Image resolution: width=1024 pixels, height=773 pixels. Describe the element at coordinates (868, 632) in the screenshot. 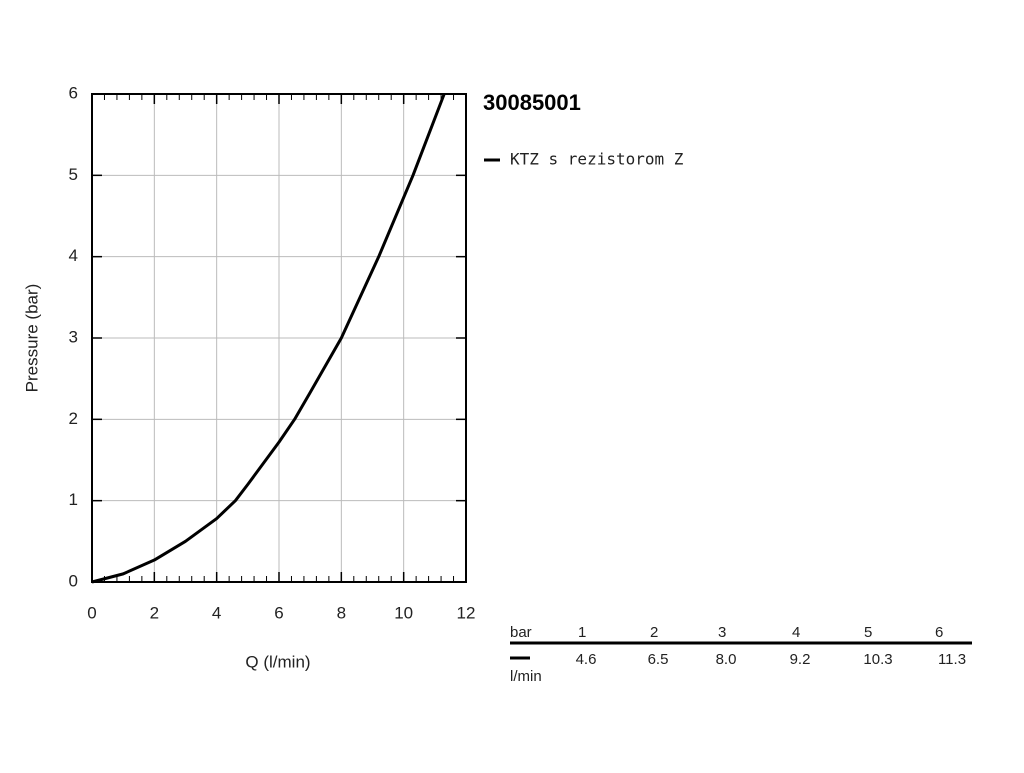

I see `table-pressure: 5` at that location.